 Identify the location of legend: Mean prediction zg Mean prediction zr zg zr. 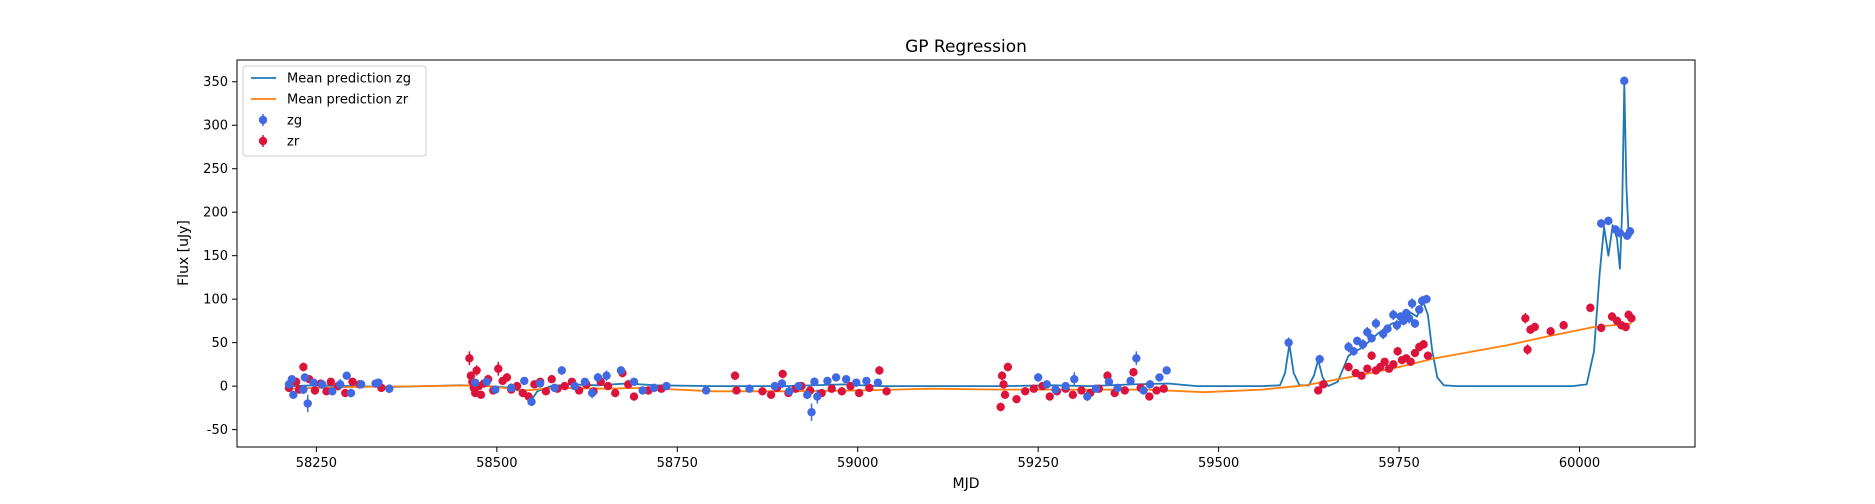
(334, 111).